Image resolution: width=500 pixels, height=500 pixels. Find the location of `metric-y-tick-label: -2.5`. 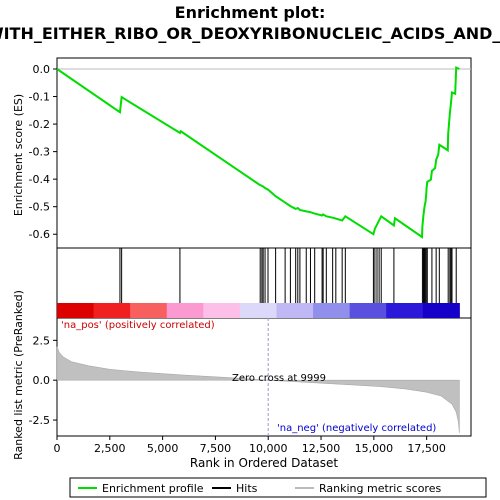

metric-y-tick-label: -2.5 is located at coordinates (39, 420).